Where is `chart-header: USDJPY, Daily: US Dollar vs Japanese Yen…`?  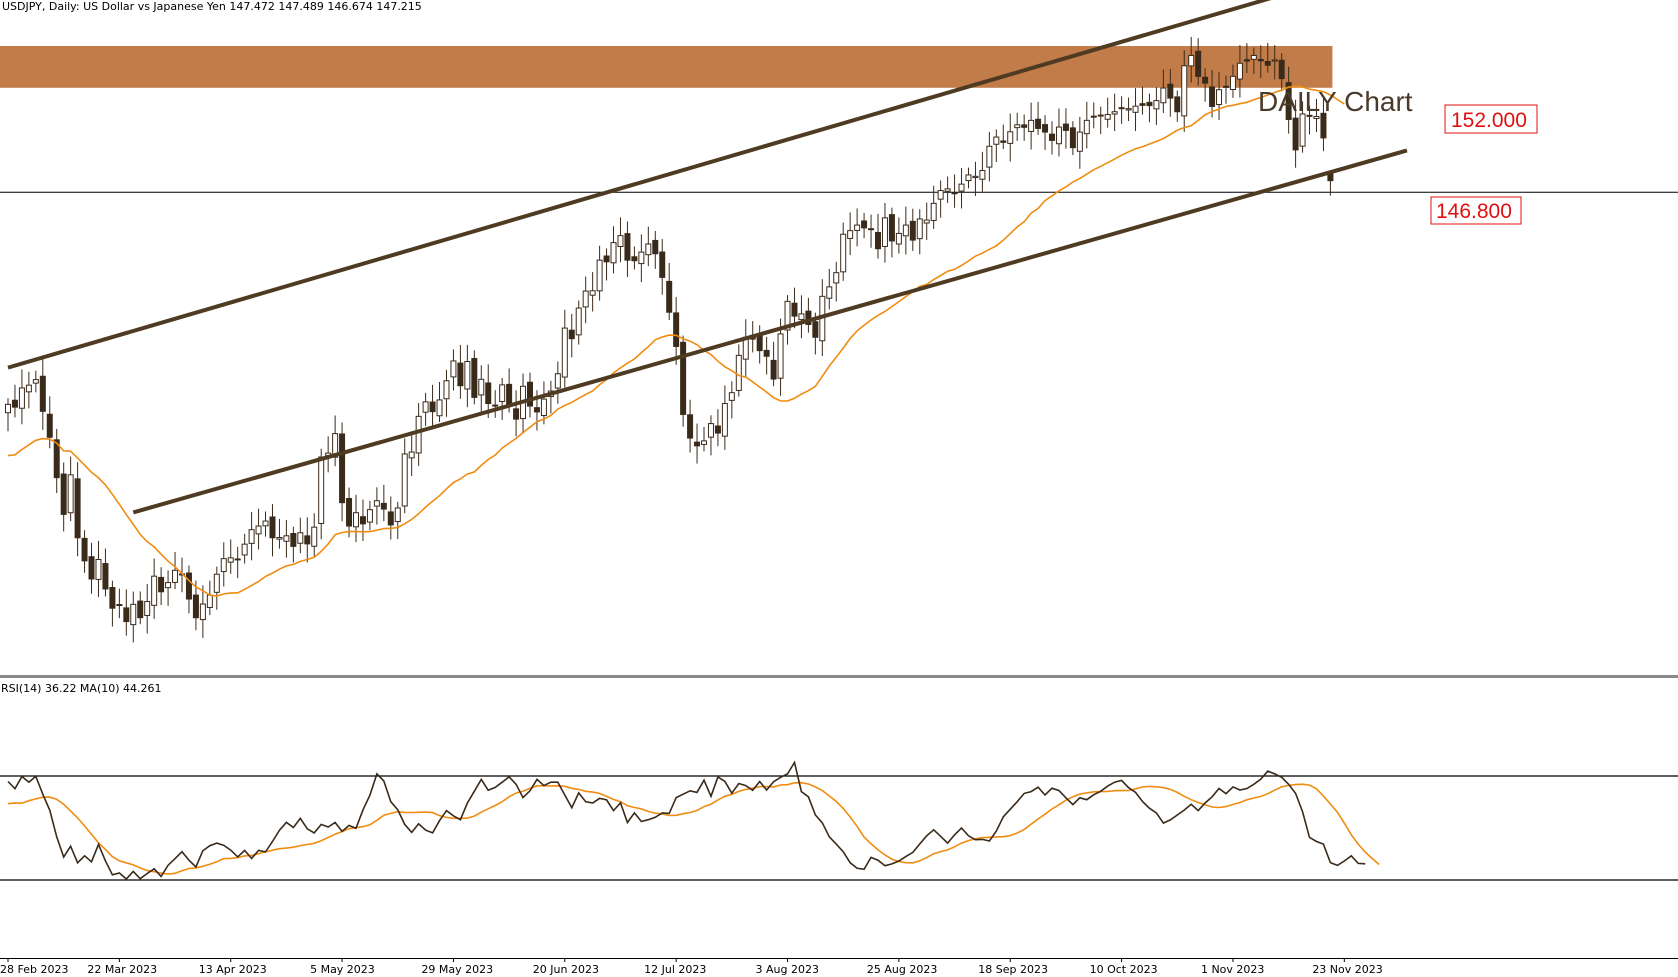
chart-header: USDJPY, Daily: US Dollar vs Japanese Yen… is located at coordinates (212, 6).